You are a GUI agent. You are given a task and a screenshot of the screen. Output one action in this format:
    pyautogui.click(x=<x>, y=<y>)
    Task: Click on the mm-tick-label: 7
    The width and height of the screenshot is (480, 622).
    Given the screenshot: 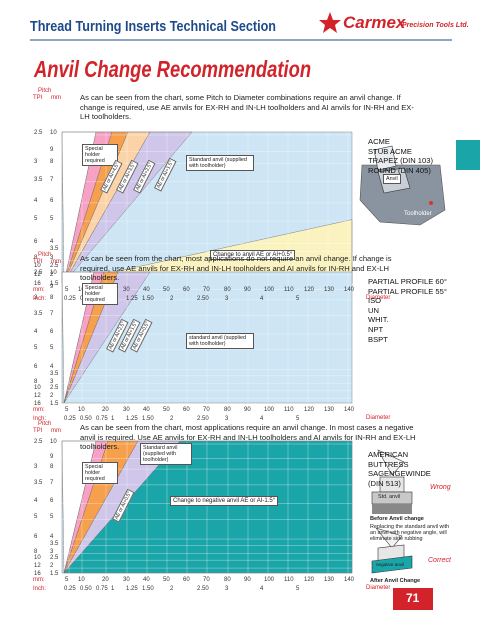 What is the action you would take?
    pyautogui.click(x=52, y=179)
    